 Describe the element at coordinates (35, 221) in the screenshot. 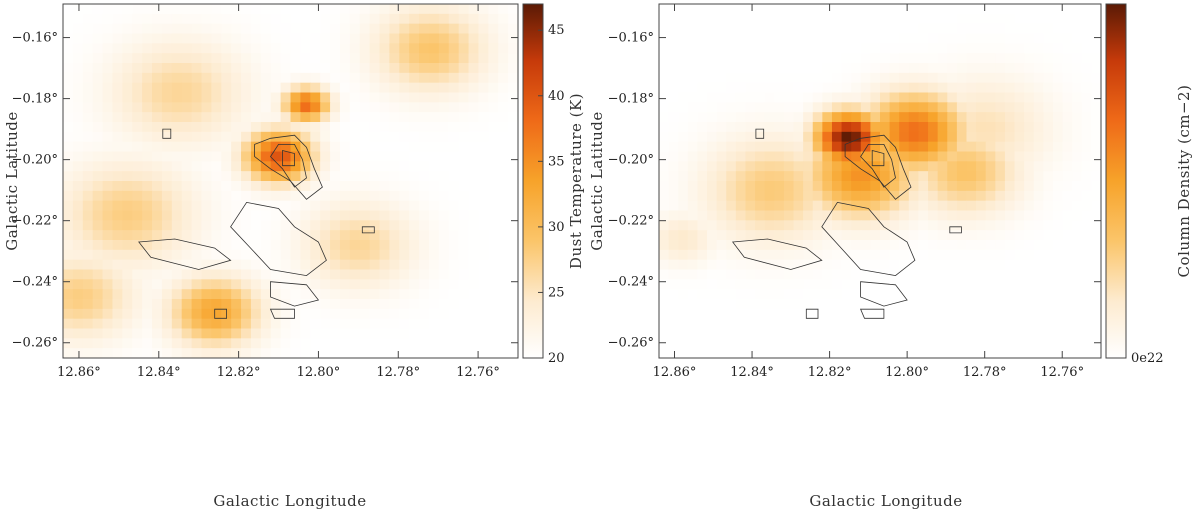

I see `y-tick-label: −0.22°` at that location.